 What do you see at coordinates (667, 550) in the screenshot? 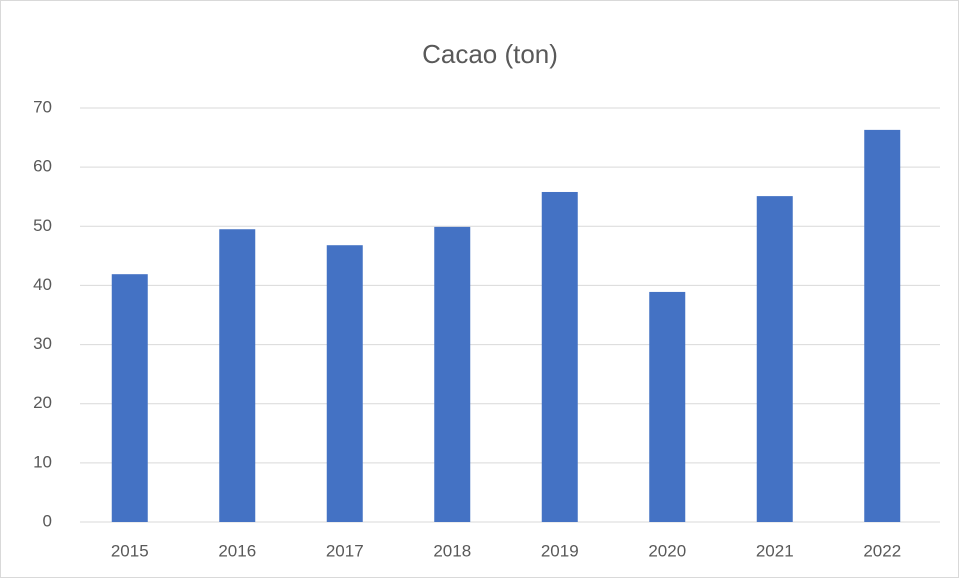
I see `x-tick-label: 2020` at bounding box center [667, 550].